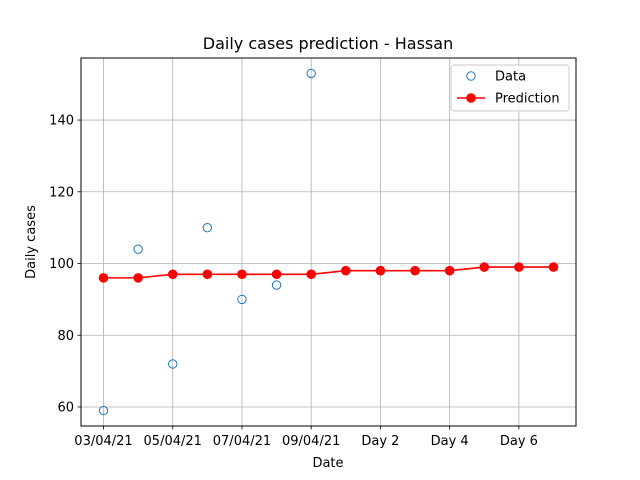 This screenshot has width=640, height=480. What do you see at coordinates (327, 463) in the screenshot?
I see `x-axis-label: Date` at bounding box center [327, 463].